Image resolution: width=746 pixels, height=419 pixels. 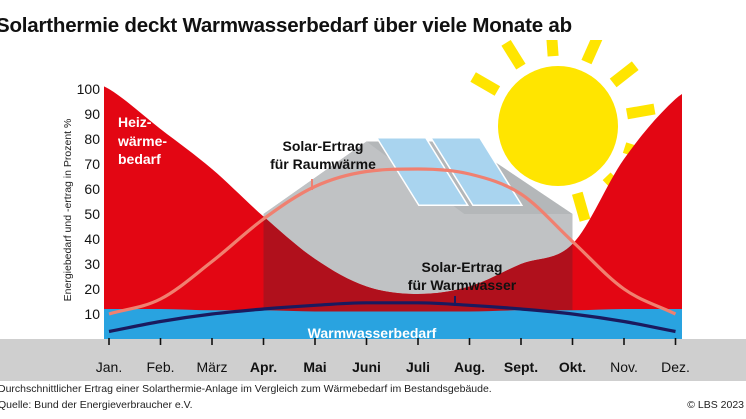 What do you see at coordinates (263, 367) in the screenshot?
I see `x-tick-label: Apr.` at bounding box center [263, 367].